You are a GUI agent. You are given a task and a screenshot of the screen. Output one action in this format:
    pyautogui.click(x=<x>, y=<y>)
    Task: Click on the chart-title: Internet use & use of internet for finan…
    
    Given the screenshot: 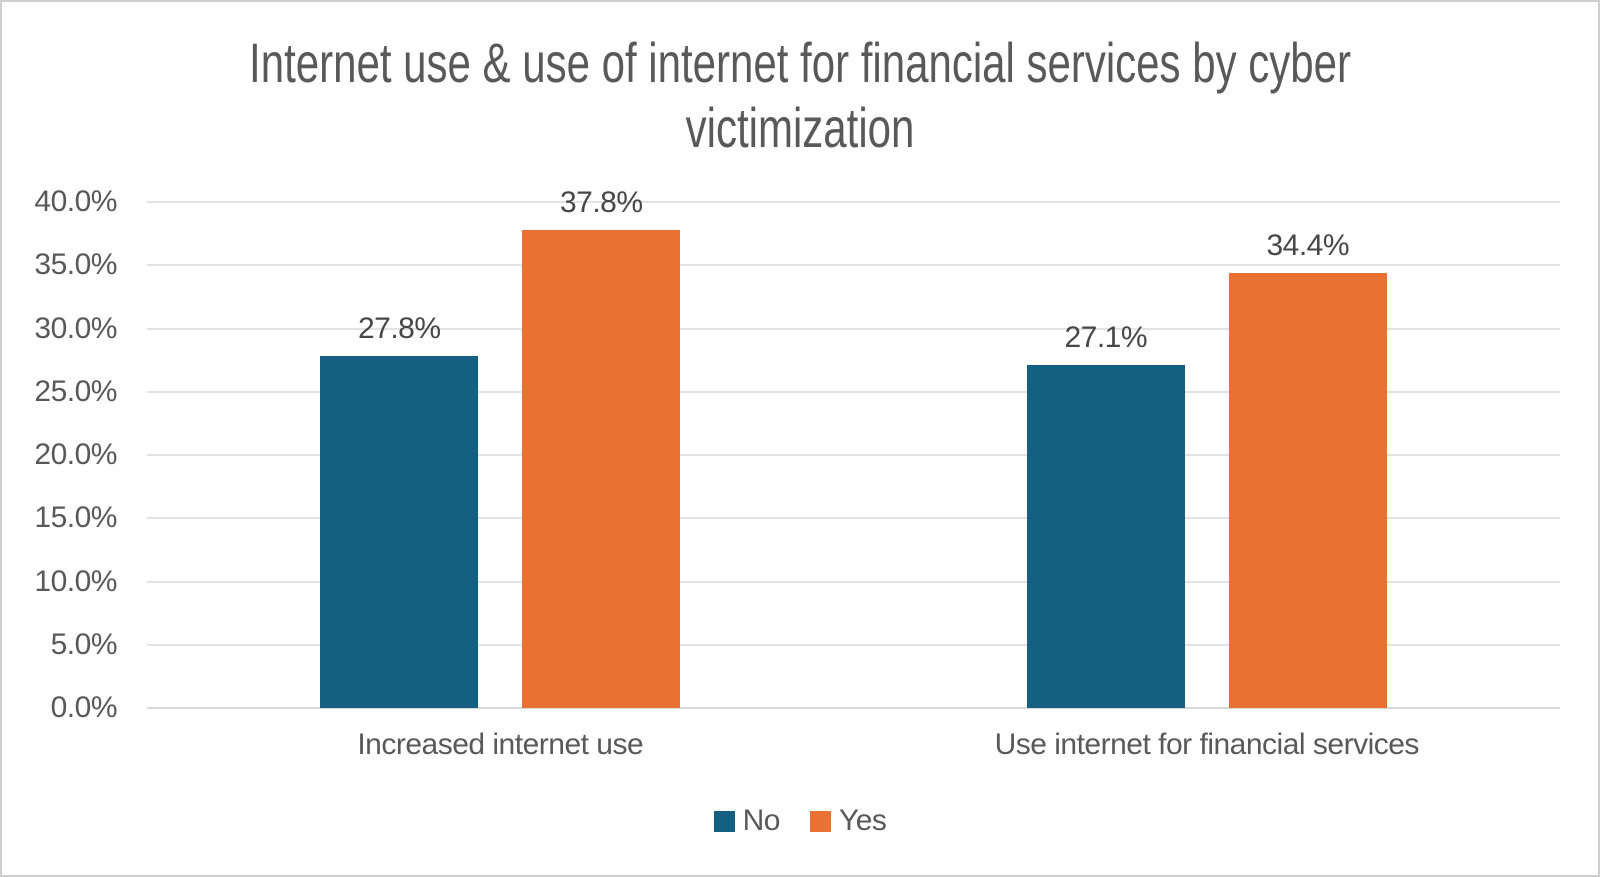 What is the action you would take?
    pyautogui.click(x=800, y=95)
    